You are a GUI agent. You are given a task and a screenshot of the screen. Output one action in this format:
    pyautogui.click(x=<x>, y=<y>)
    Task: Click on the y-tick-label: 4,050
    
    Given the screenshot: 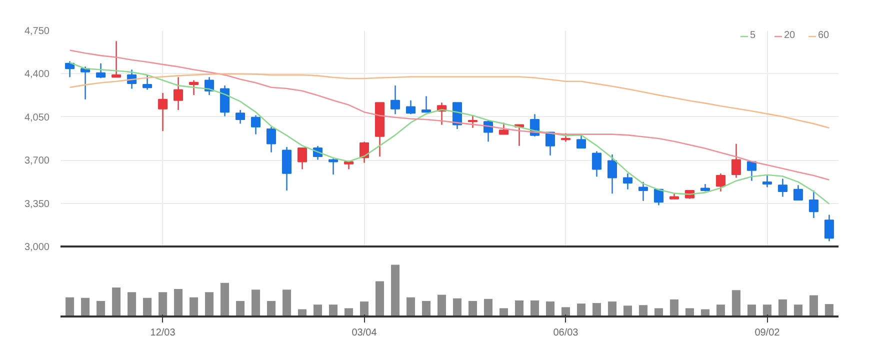 What is the action you would take?
    pyautogui.click(x=37, y=118)
    